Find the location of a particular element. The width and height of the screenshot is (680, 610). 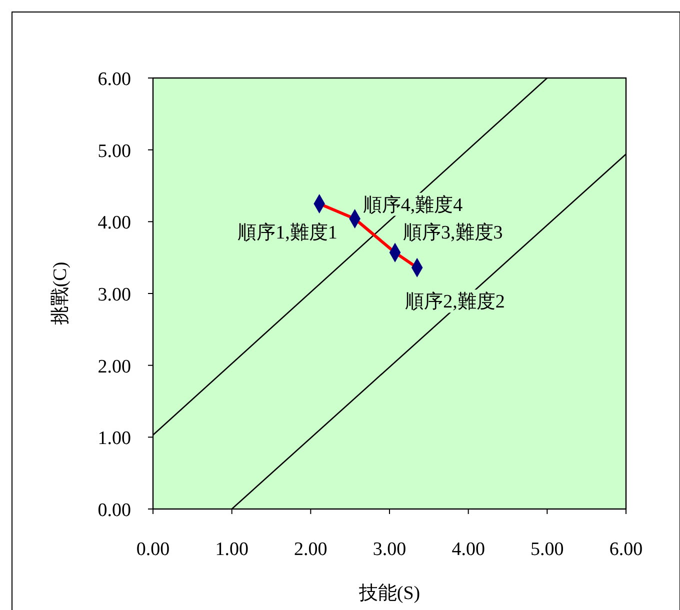

x-tick-label: 3.00 is located at coordinates (389, 549).